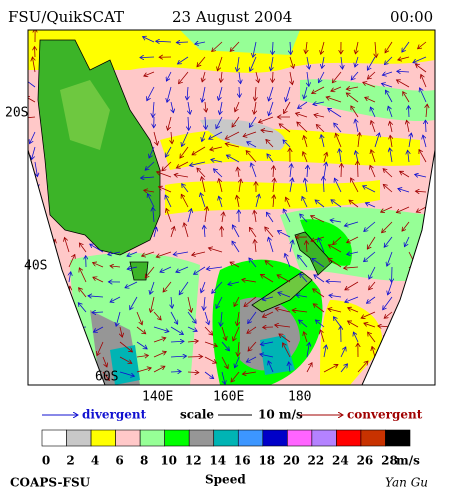  What do you see at coordinates (119, 461) in the screenshot?
I see `colorbar-tick: 6` at bounding box center [119, 461].